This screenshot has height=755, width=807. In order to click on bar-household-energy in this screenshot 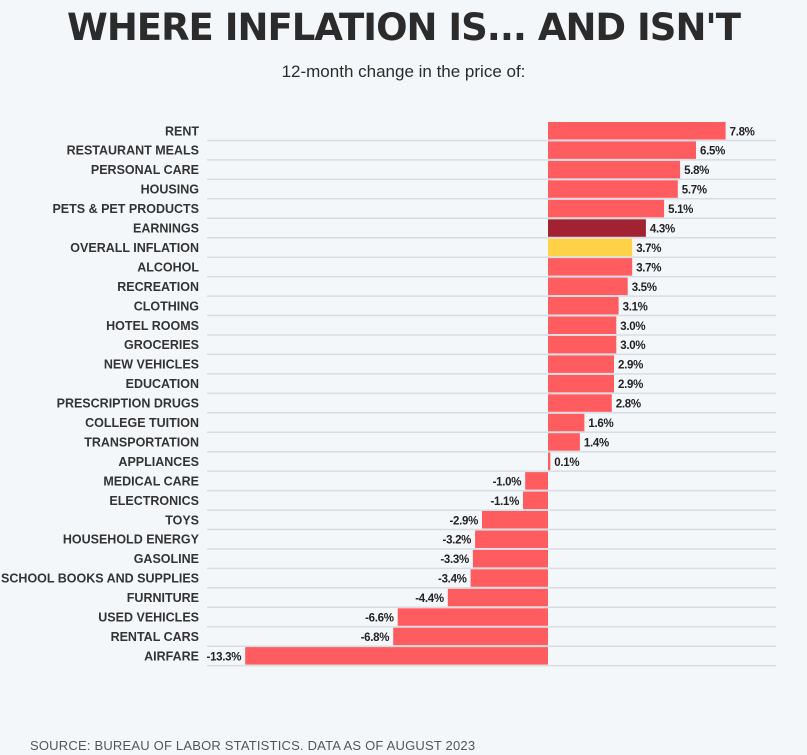, I will do `click(511, 539)`.